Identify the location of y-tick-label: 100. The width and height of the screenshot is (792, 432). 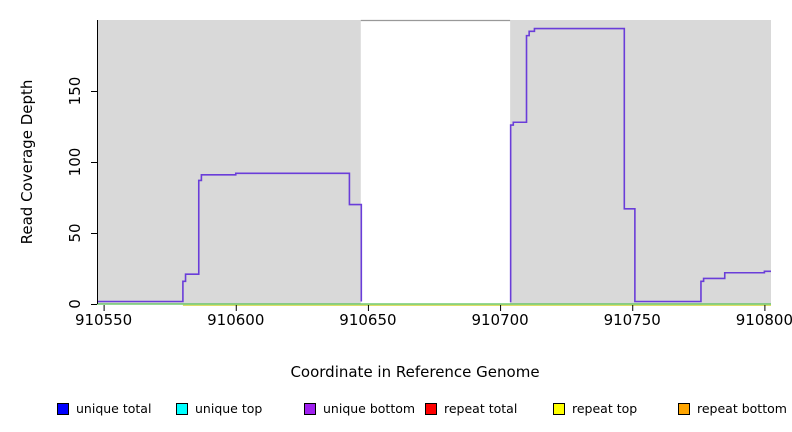
(75, 162).